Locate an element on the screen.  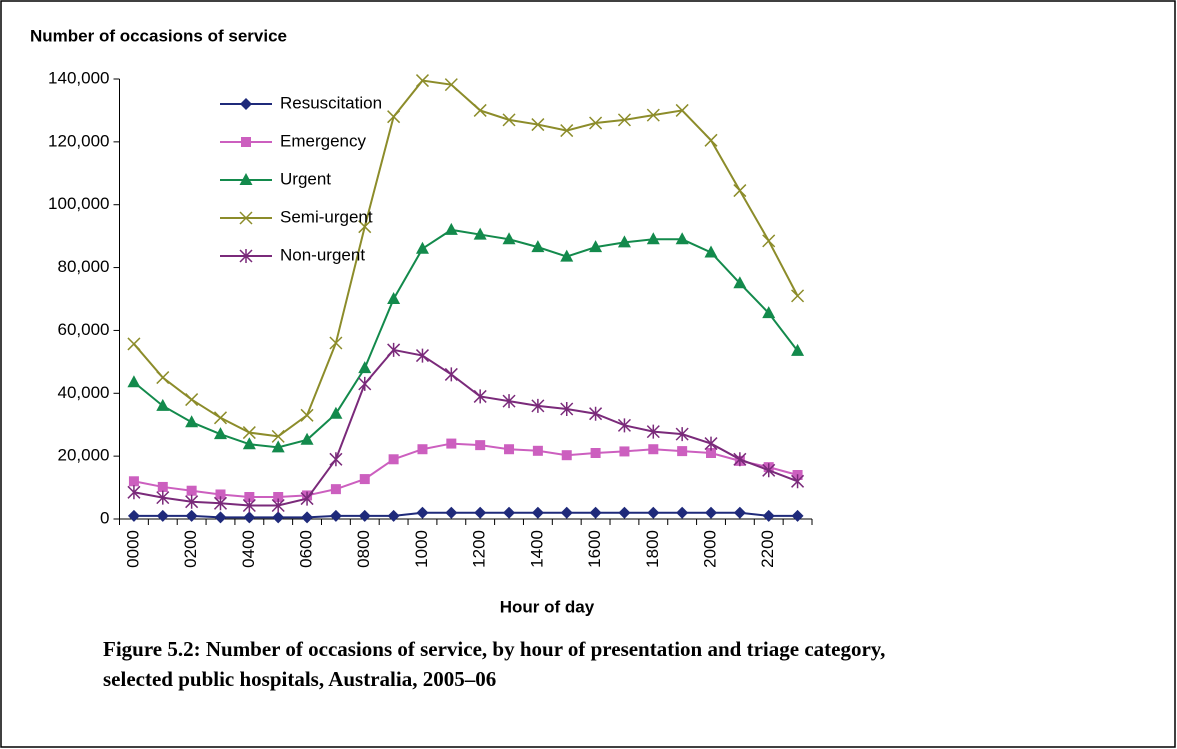
legend-label: Resuscitation is located at coordinates (331, 102).